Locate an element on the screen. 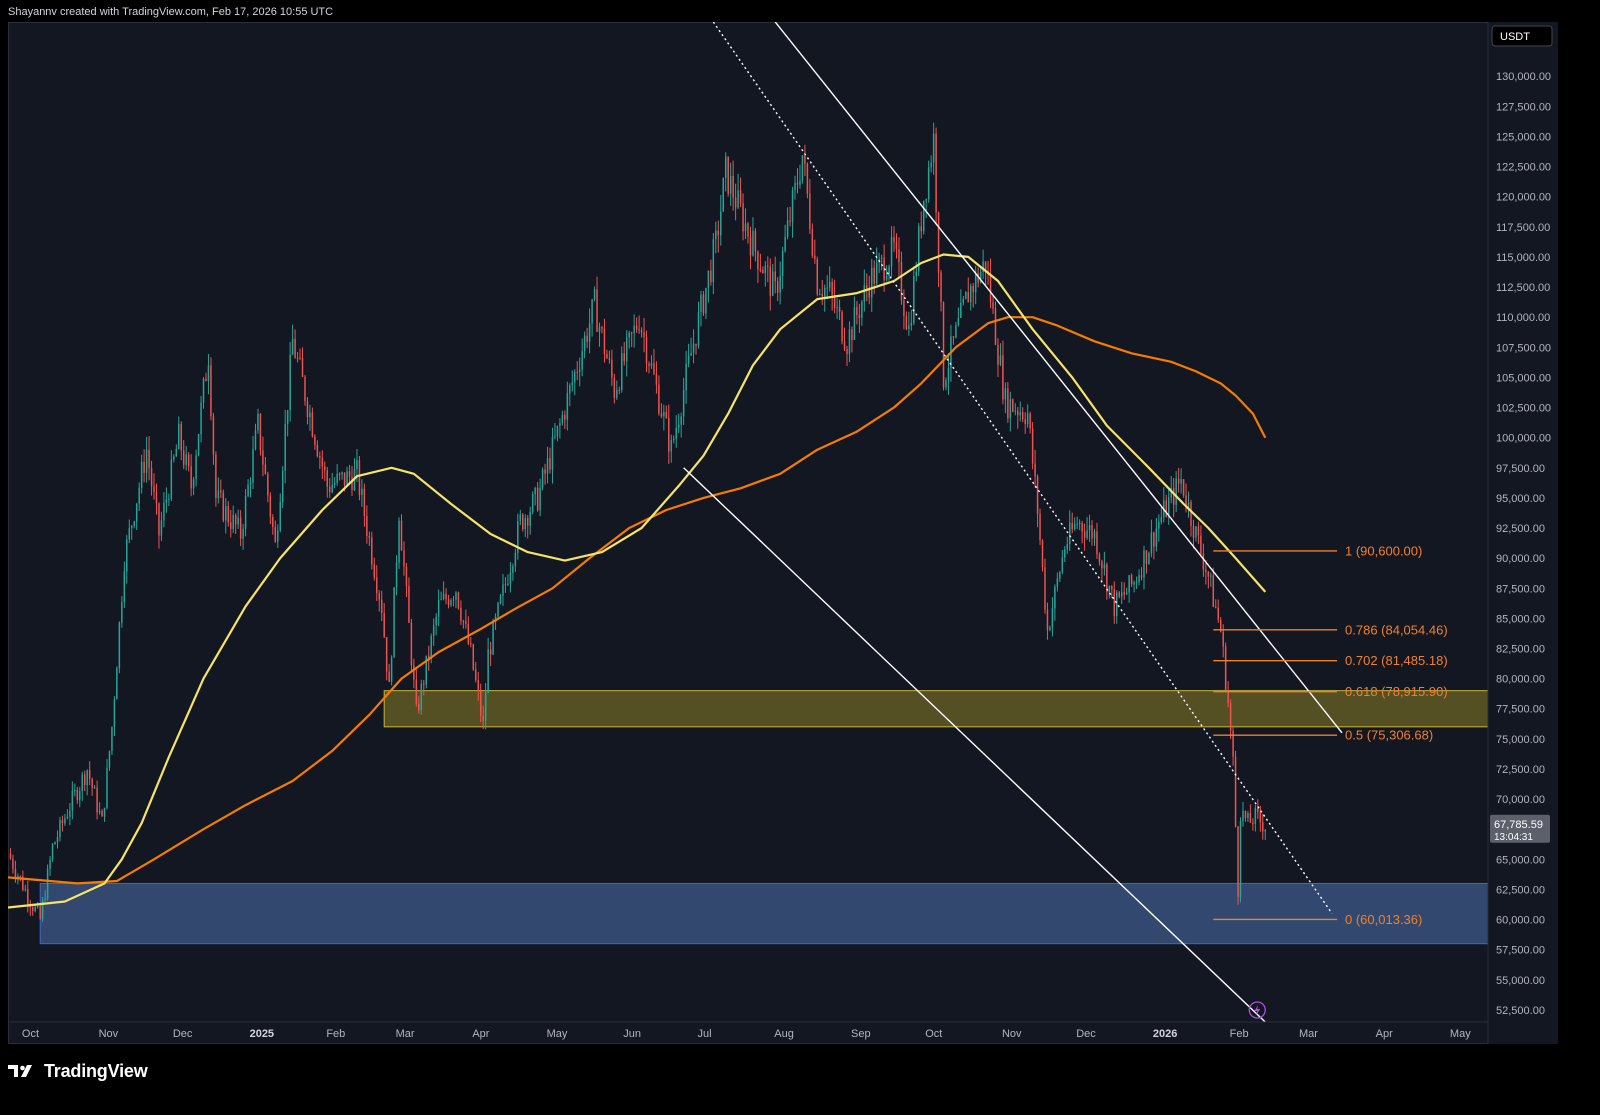 Image resolution: width=1600 pixels, height=1115 pixels. fib-level-label: 1 (90,600.00) is located at coordinates (1383, 550).